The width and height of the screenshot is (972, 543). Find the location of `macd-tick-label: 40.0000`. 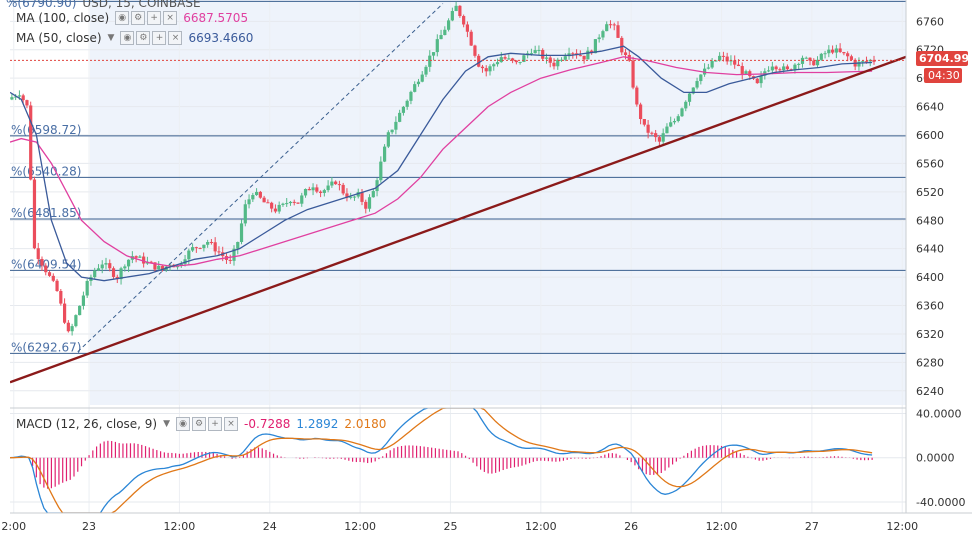

macd-tick-label: 40.0000 is located at coordinates (939, 414).